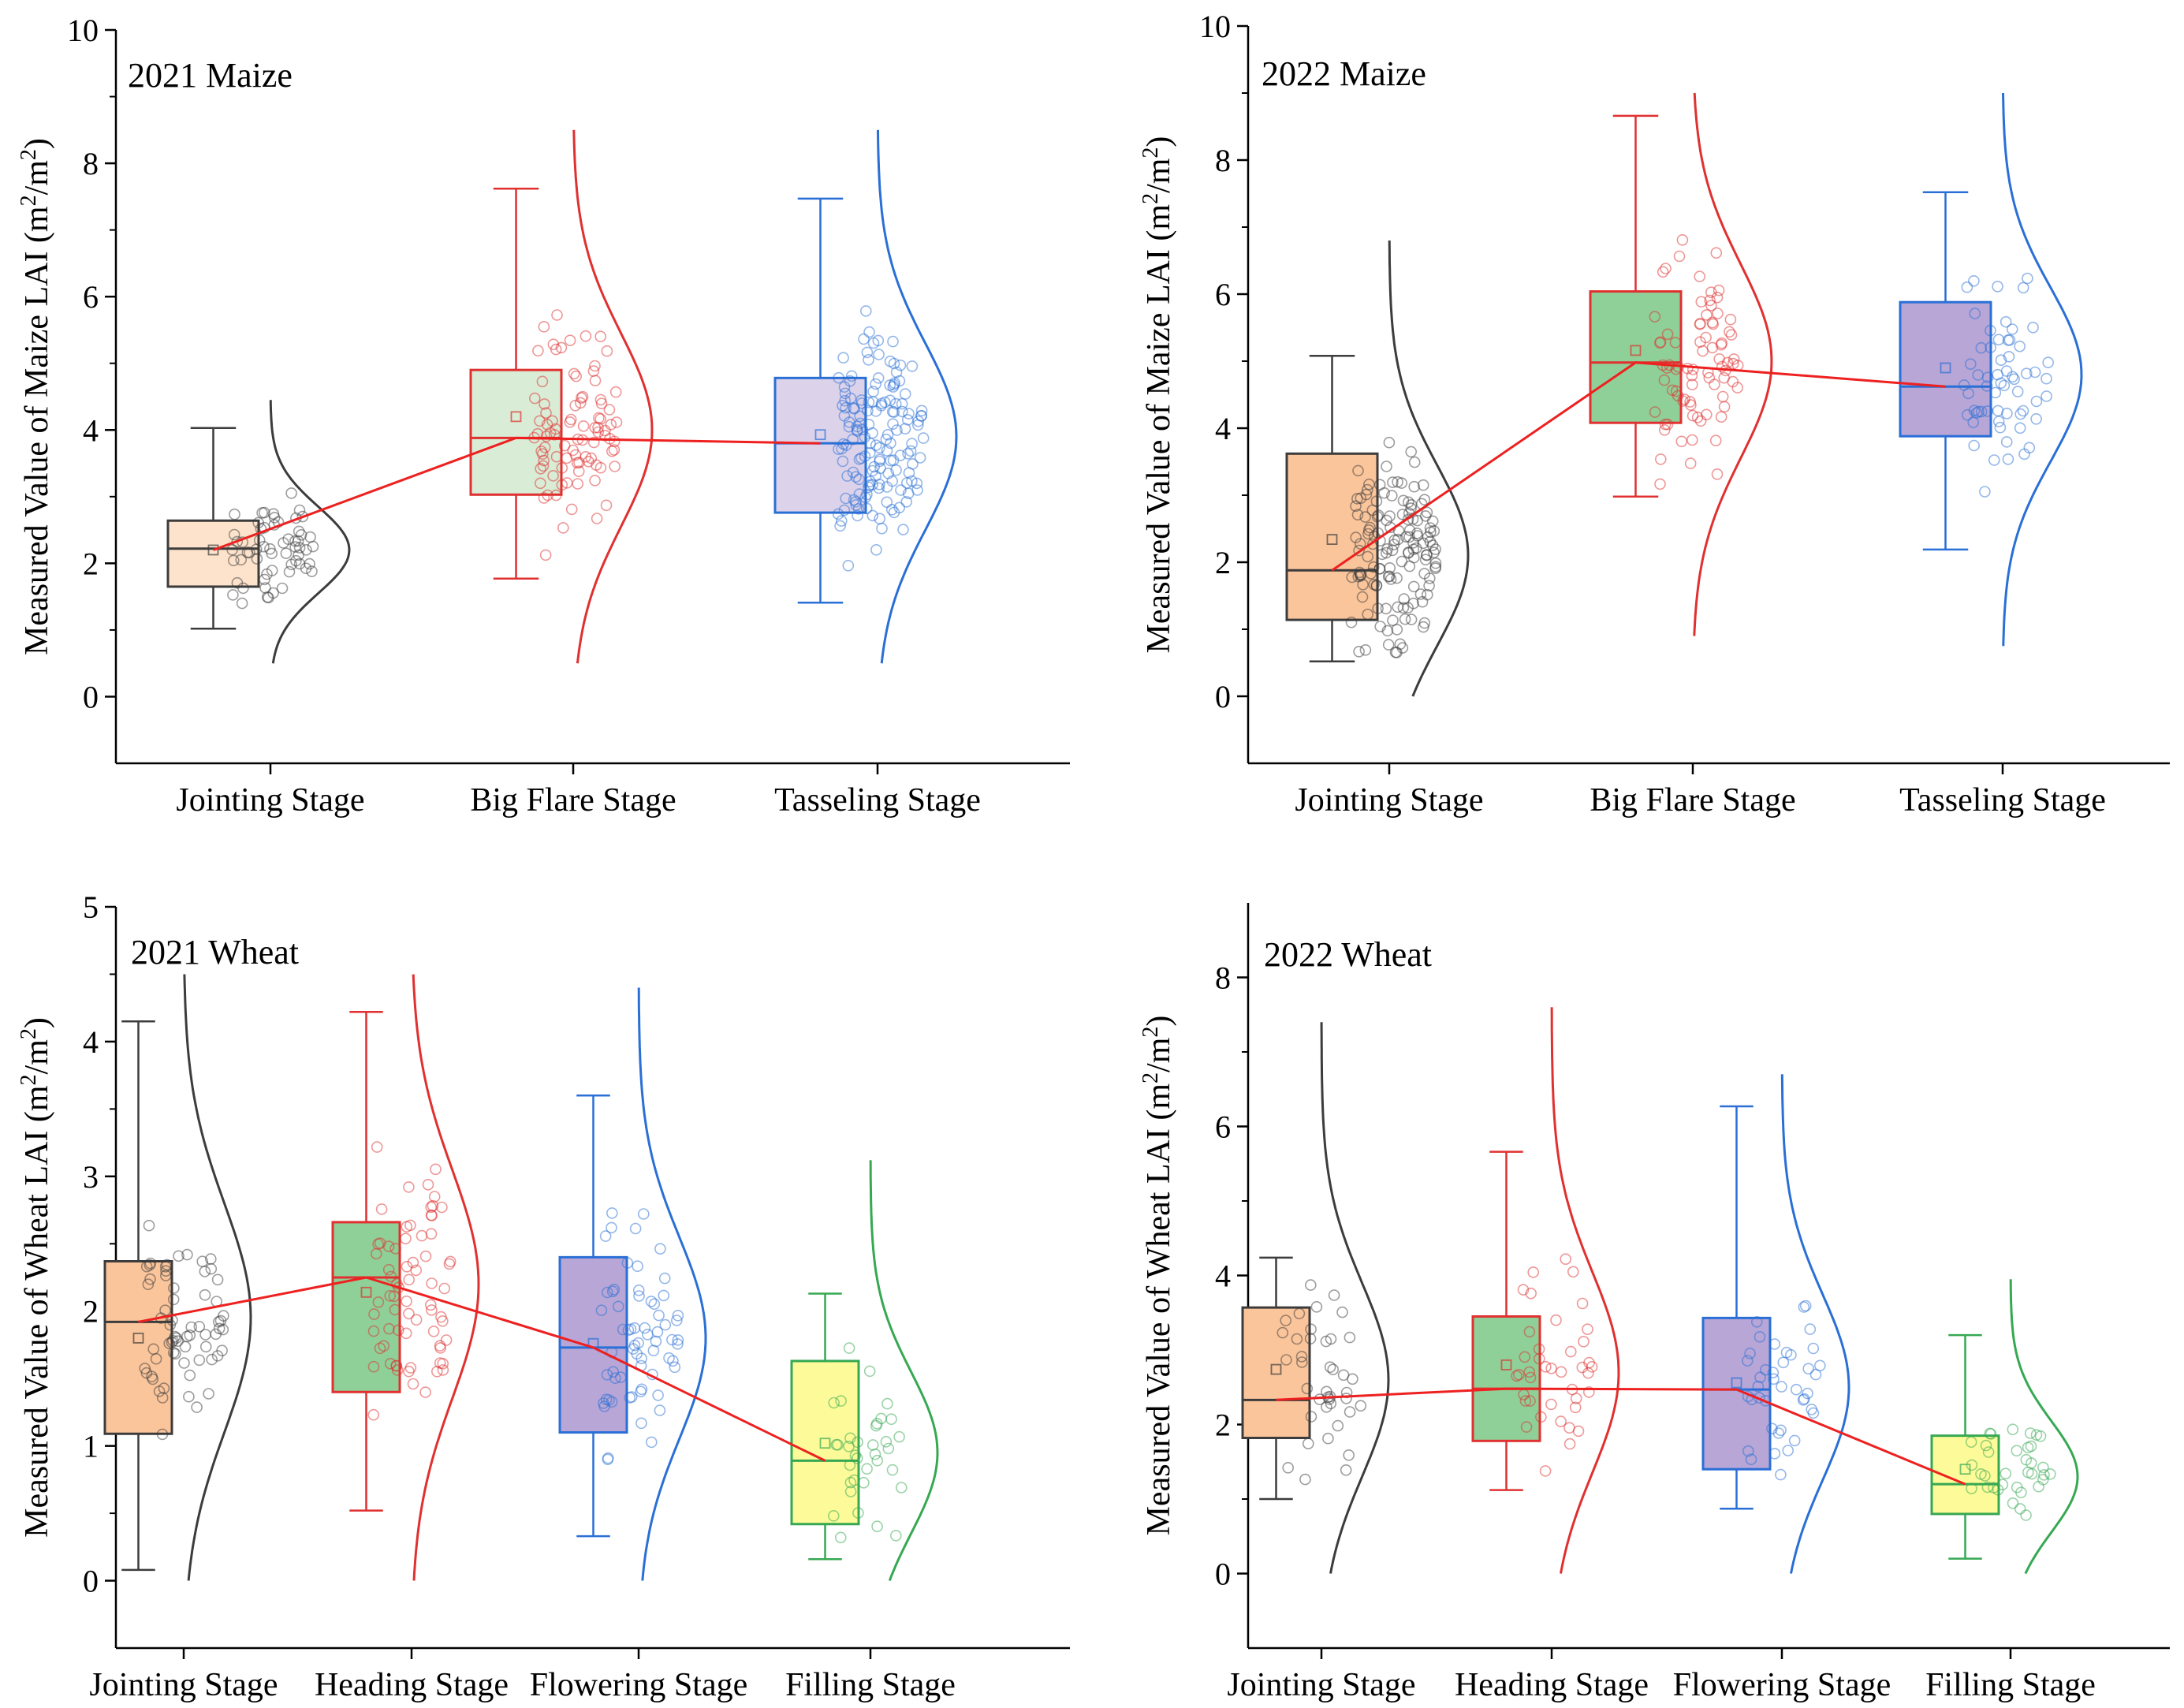  Describe the element at coordinates (1384, 529) in the screenshot. I see `series-0: Jointing Stage` at that location.